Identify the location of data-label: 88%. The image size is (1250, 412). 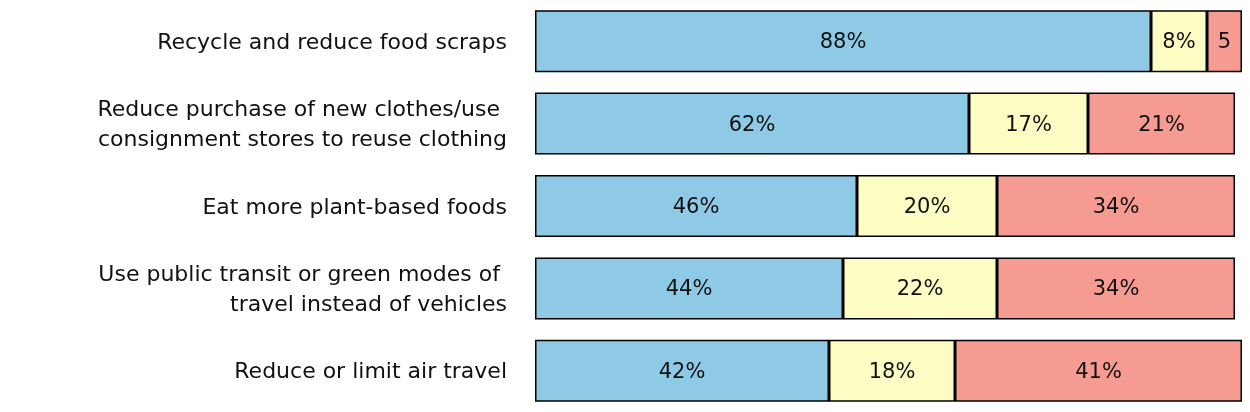
(843, 41).